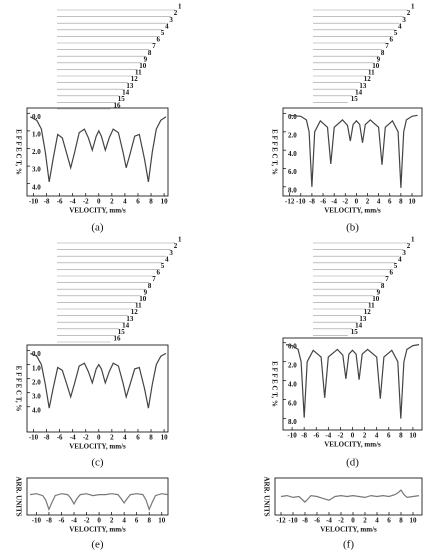  Describe the element at coordinates (371, 73) in the screenshot. I see `component-label: 11` at that location.